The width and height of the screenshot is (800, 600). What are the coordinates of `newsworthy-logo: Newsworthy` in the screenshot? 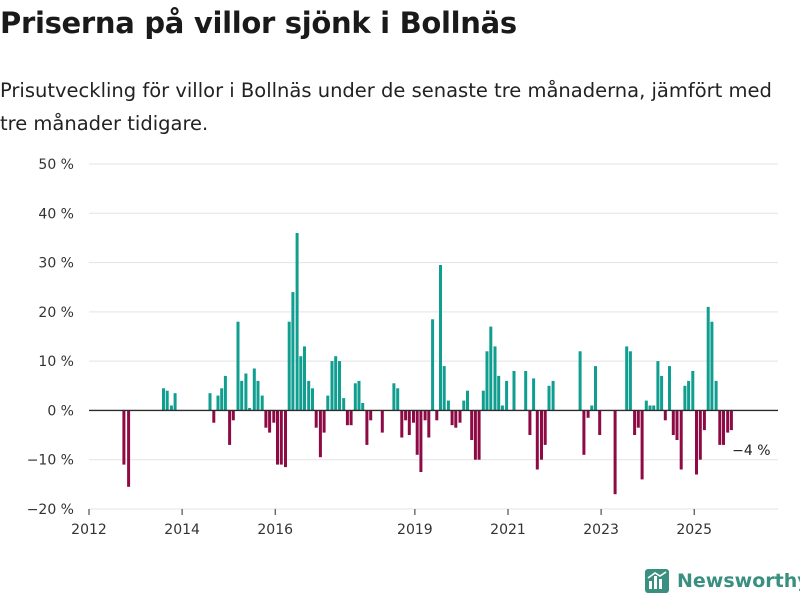 It's located at (722, 581).